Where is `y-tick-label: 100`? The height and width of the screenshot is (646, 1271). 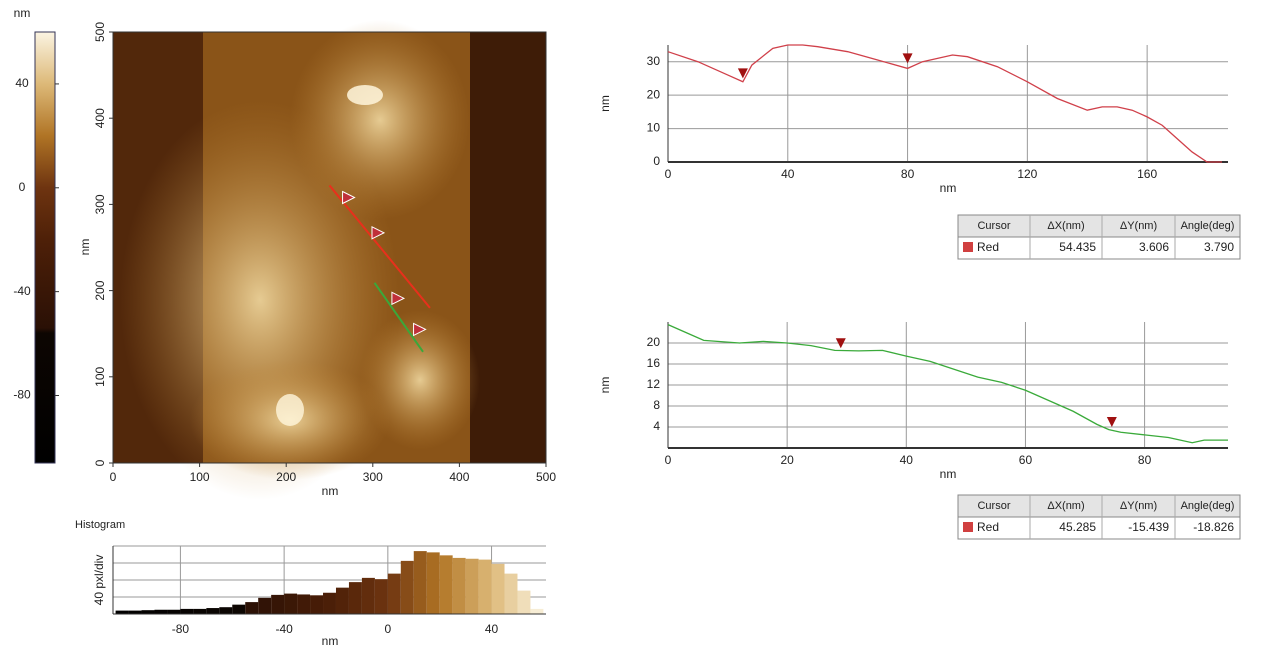 y-tick-label: 100 is located at coordinates (100, 376).